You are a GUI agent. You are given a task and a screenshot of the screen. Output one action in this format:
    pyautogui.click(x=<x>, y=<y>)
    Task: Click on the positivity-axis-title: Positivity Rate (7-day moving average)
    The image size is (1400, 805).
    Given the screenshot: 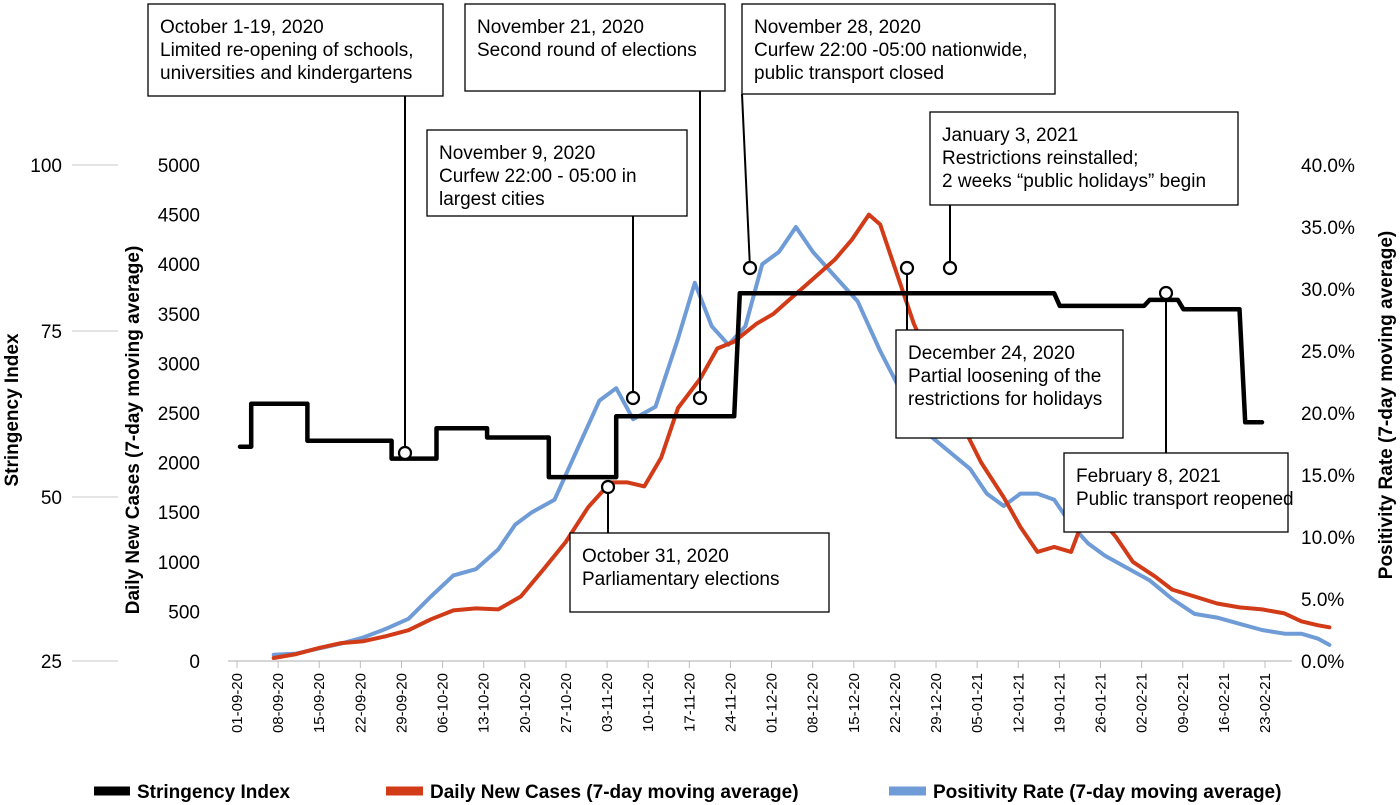 What is the action you would take?
    pyautogui.click(x=1386, y=405)
    